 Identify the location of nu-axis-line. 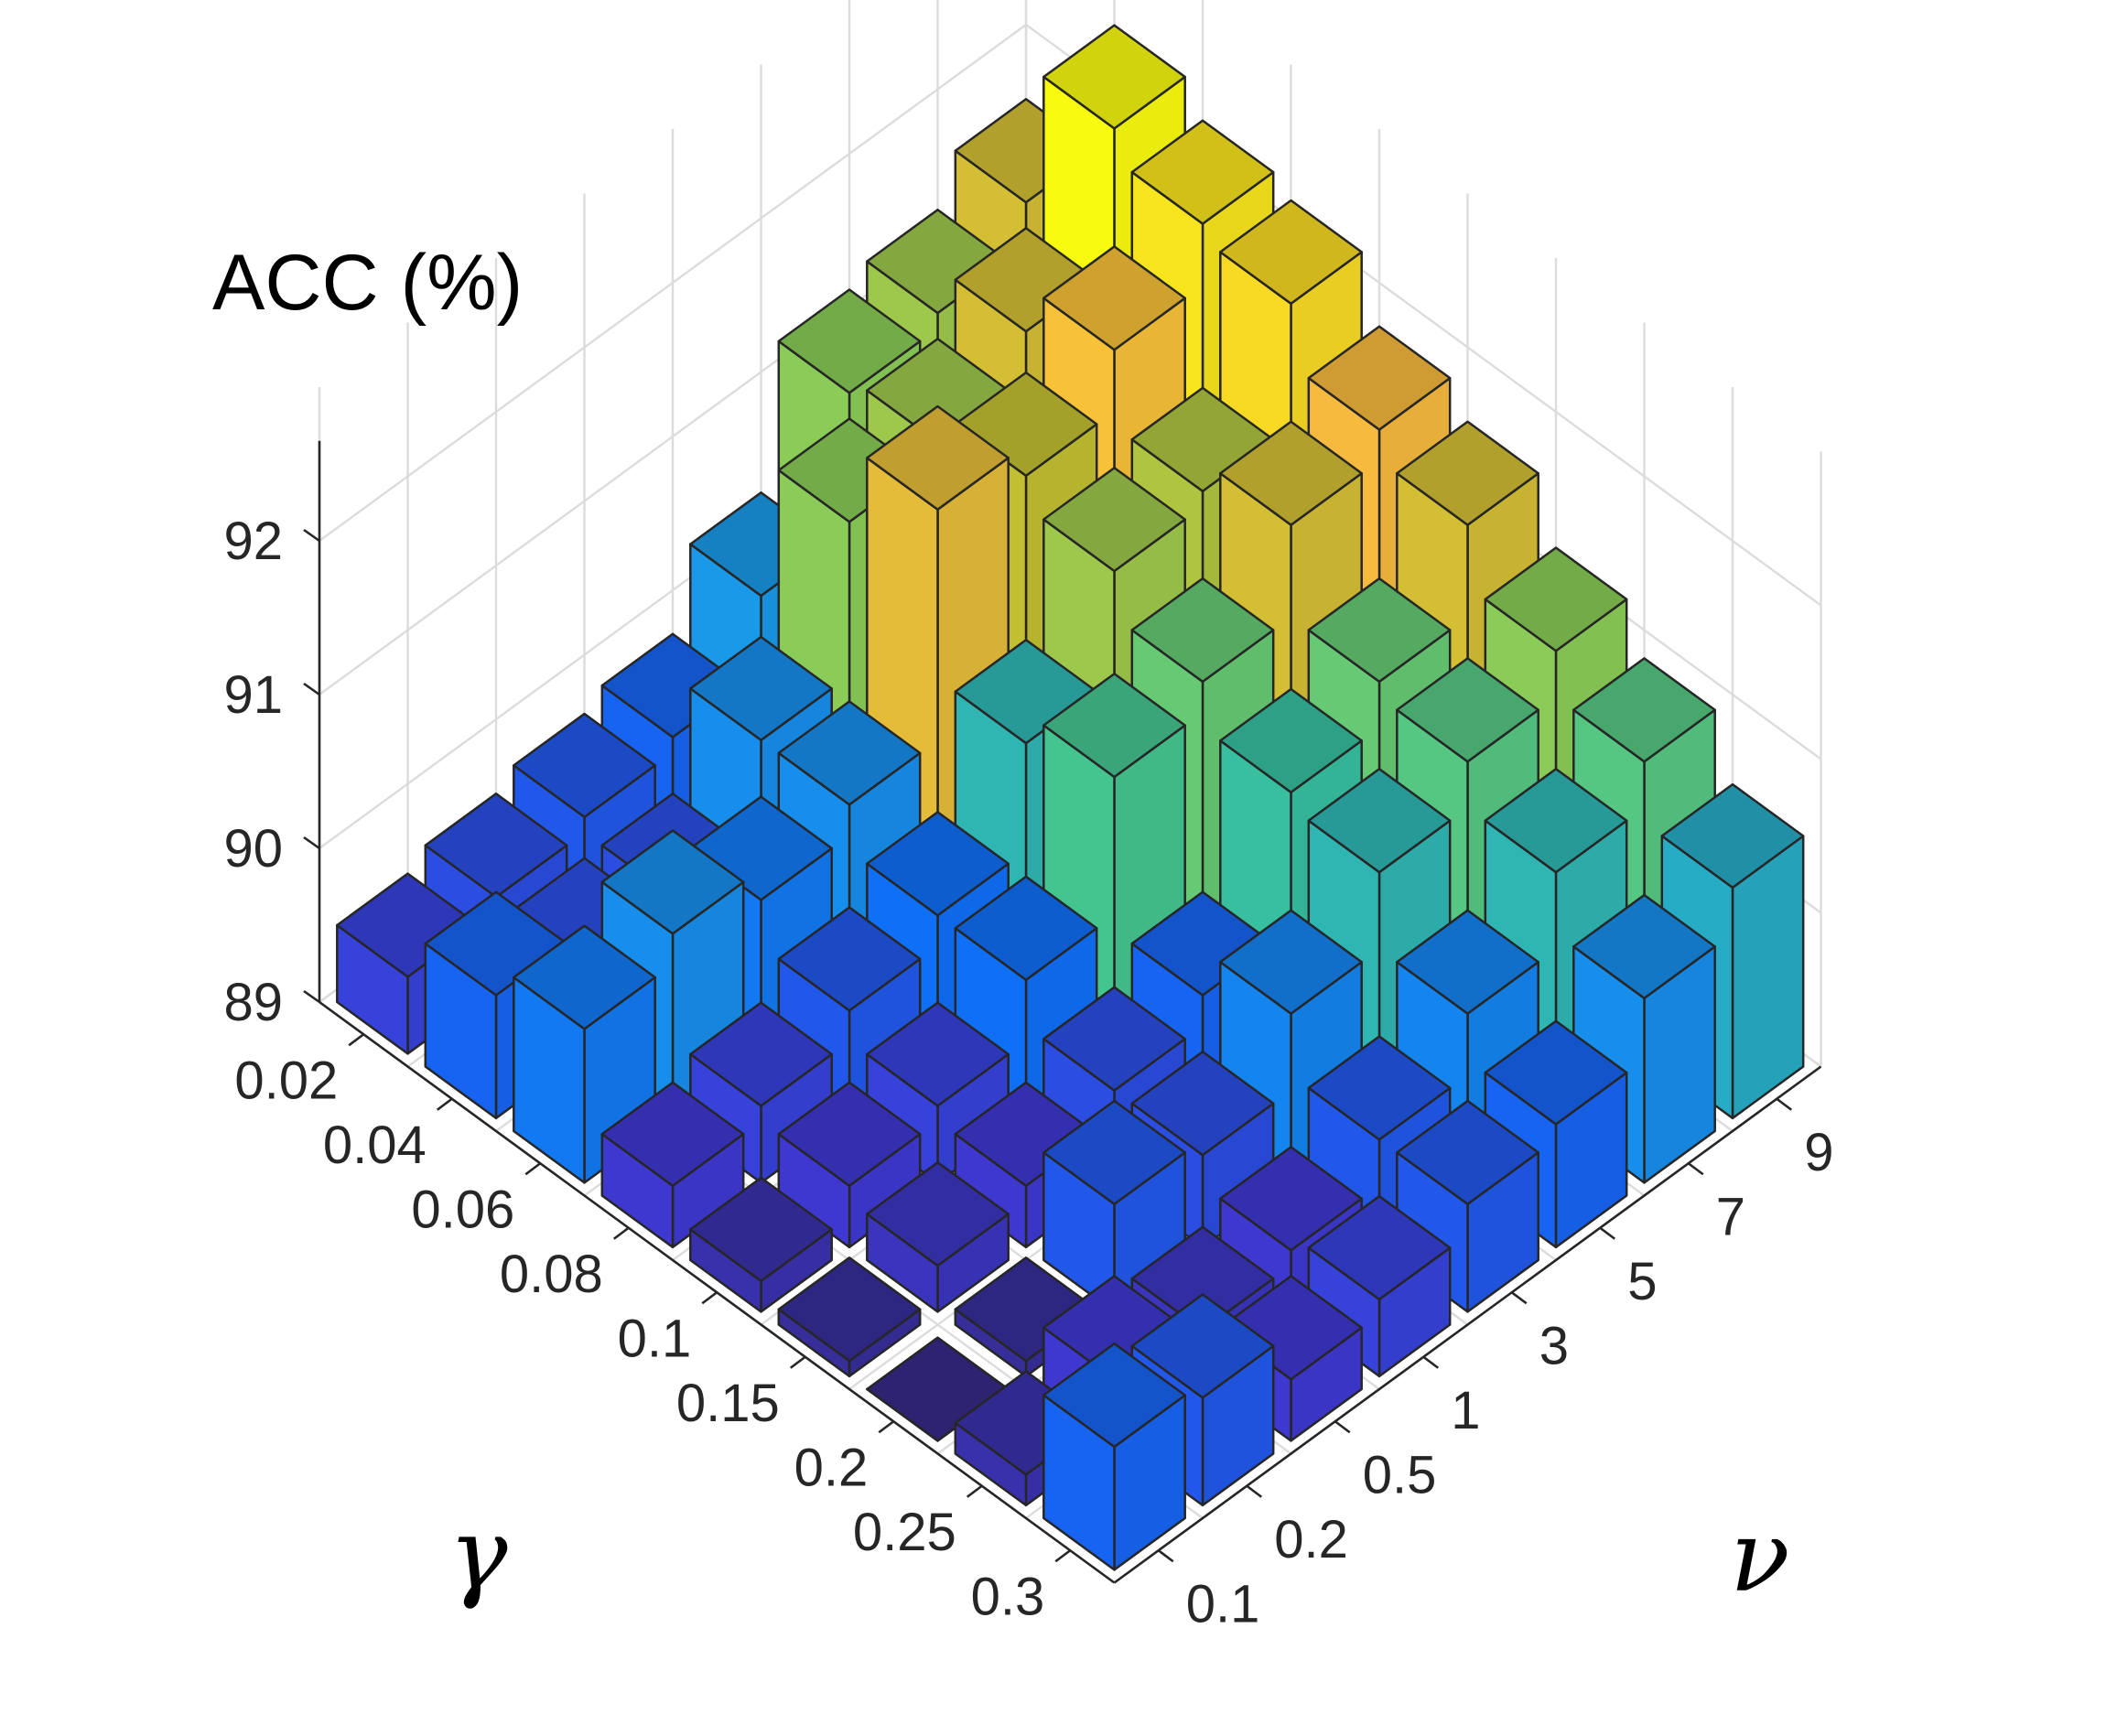
(1467, 1324).